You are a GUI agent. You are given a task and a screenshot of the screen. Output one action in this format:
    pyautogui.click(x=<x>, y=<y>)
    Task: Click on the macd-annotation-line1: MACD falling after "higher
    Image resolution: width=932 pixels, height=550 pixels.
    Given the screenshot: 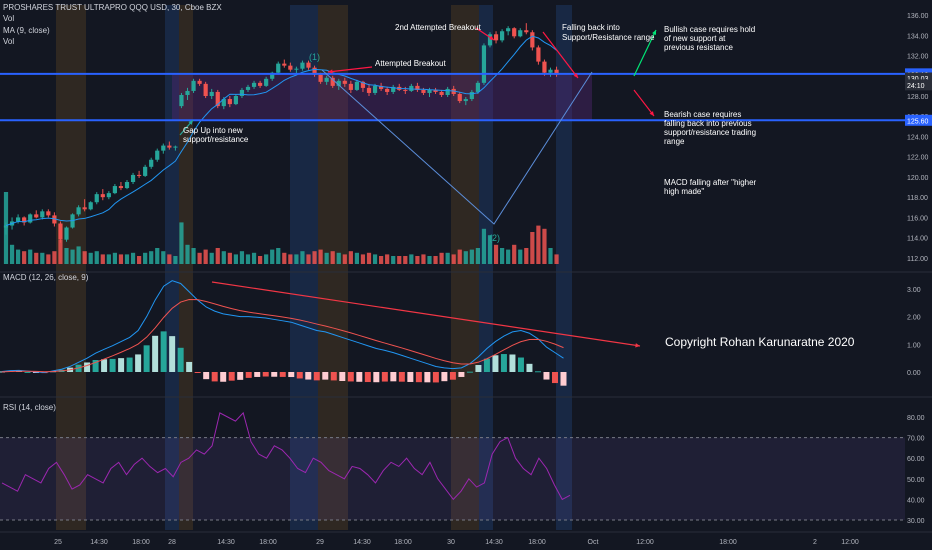 What is the action you would take?
    pyautogui.click(x=710, y=182)
    